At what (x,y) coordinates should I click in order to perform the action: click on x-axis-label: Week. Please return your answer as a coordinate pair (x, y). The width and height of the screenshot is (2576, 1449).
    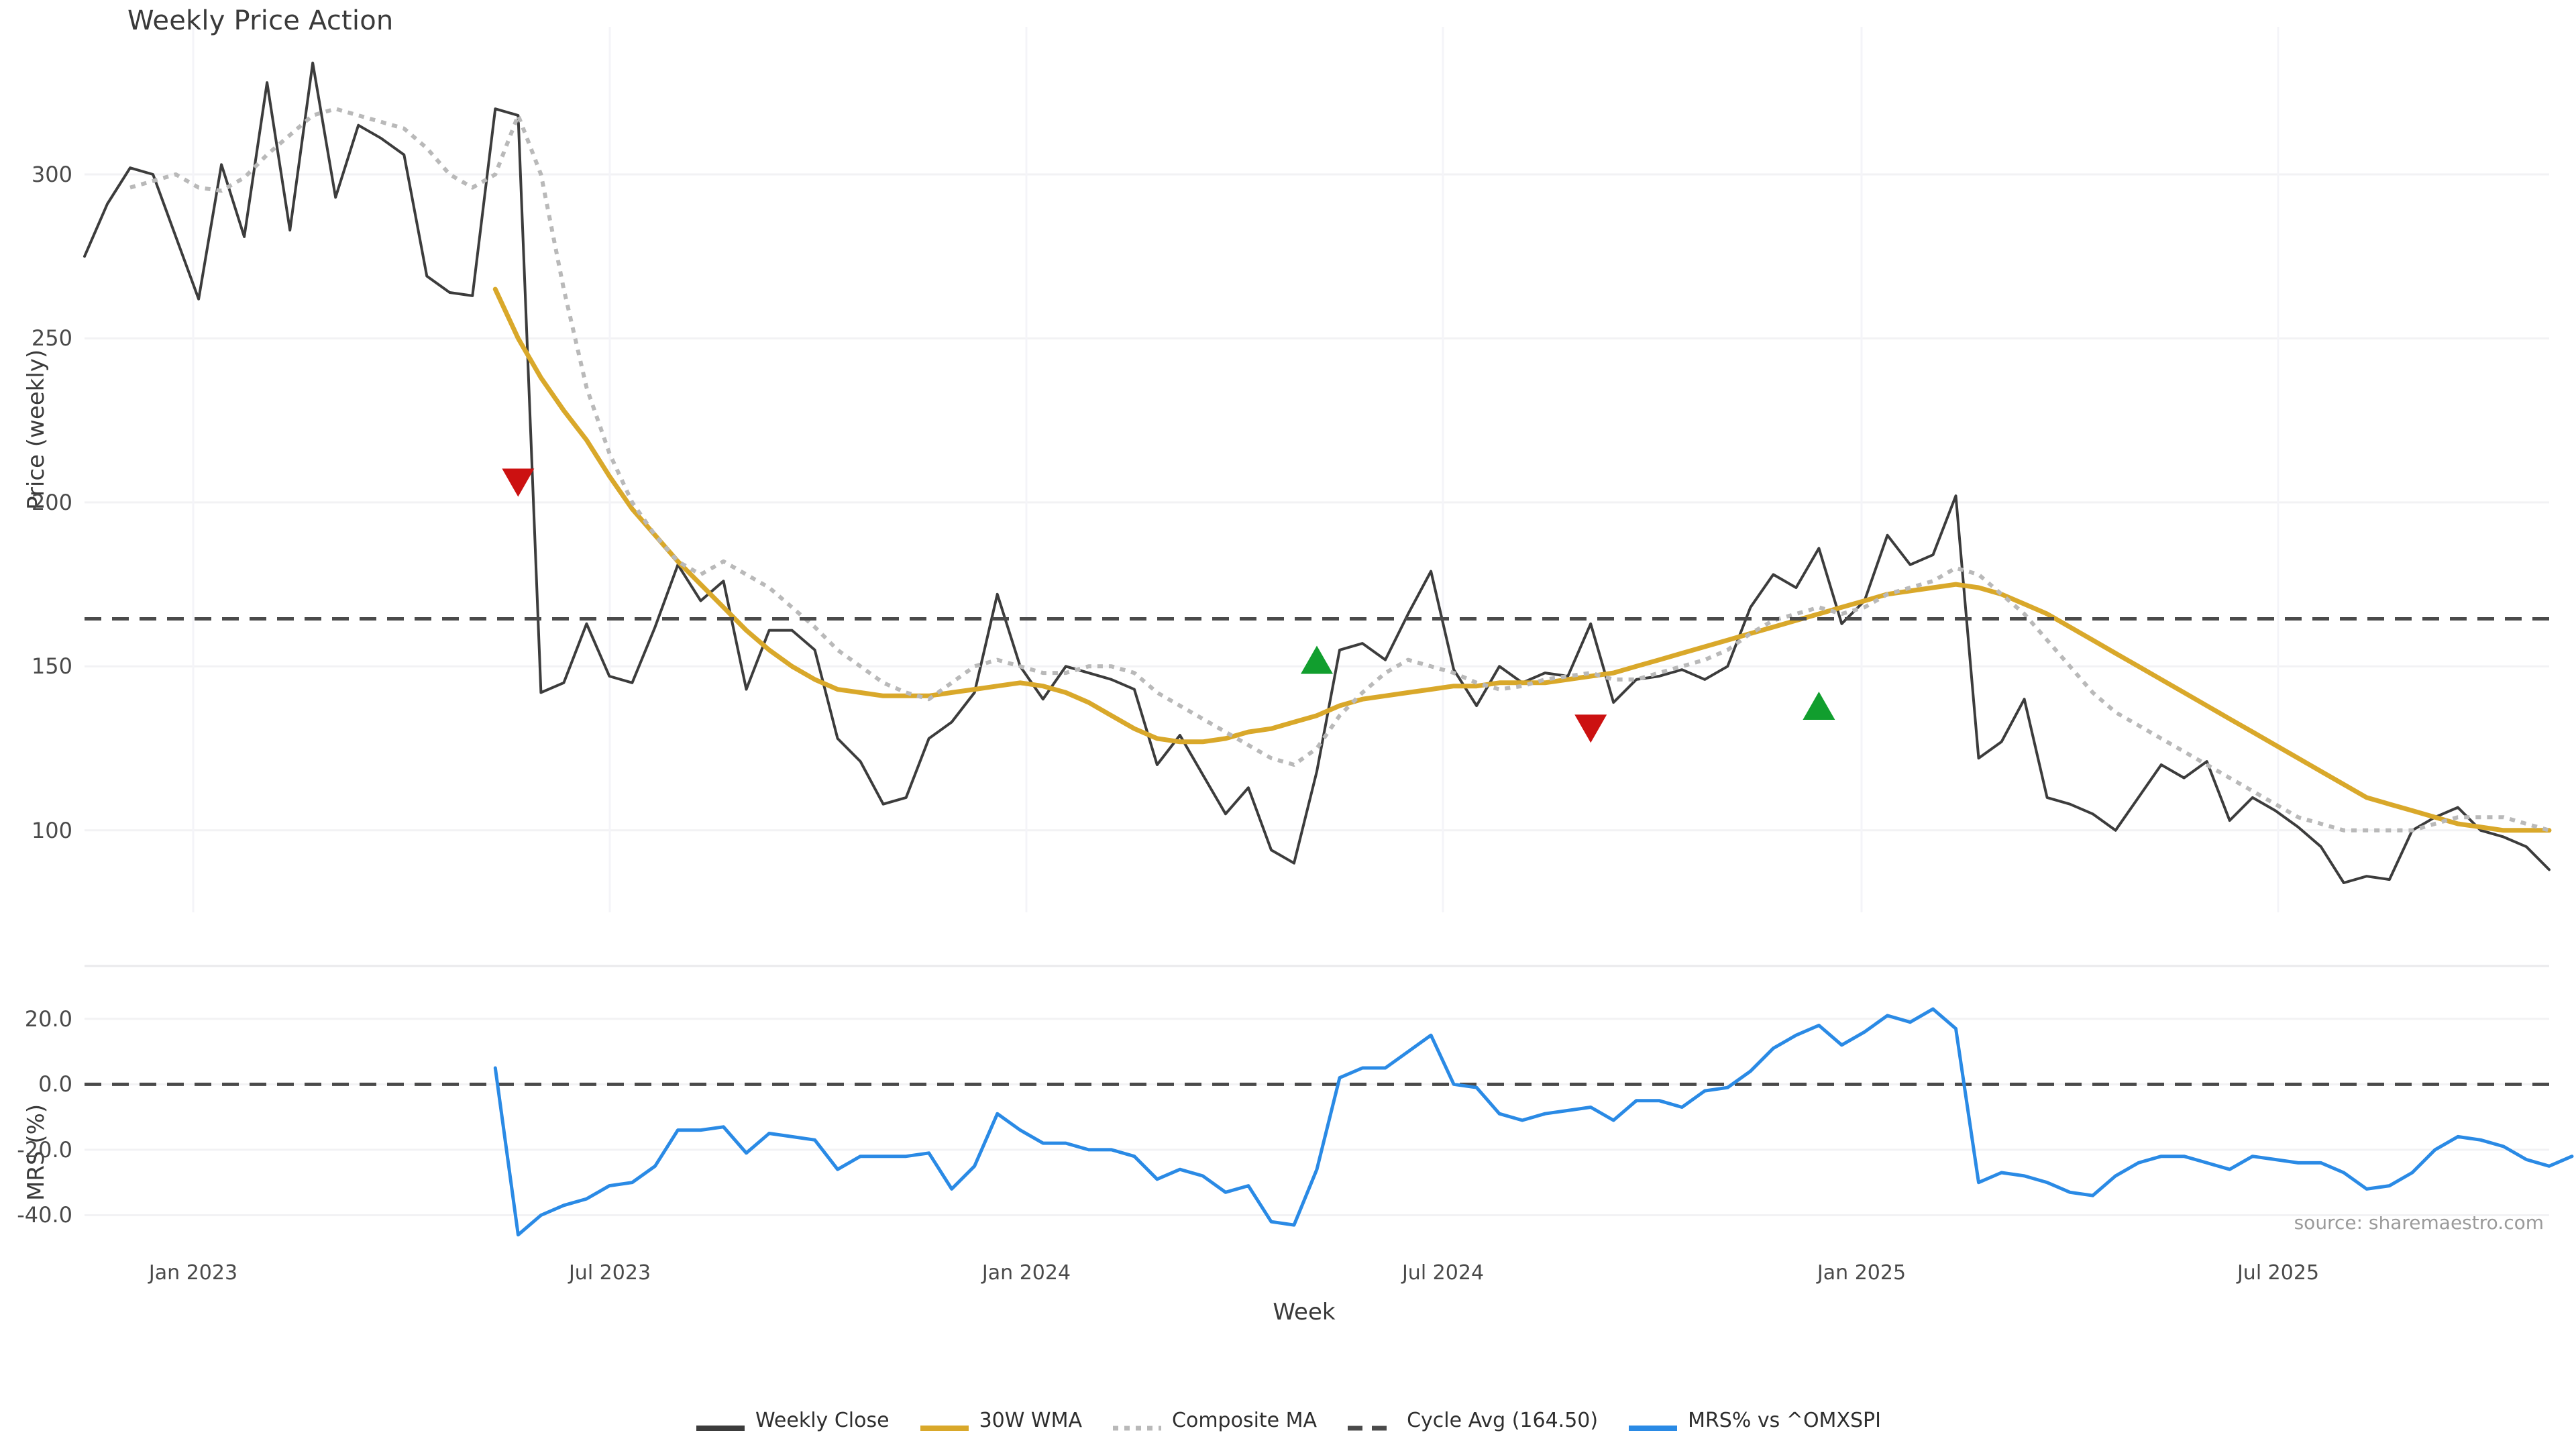
    Looking at the image, I should click on (1304, 1312).